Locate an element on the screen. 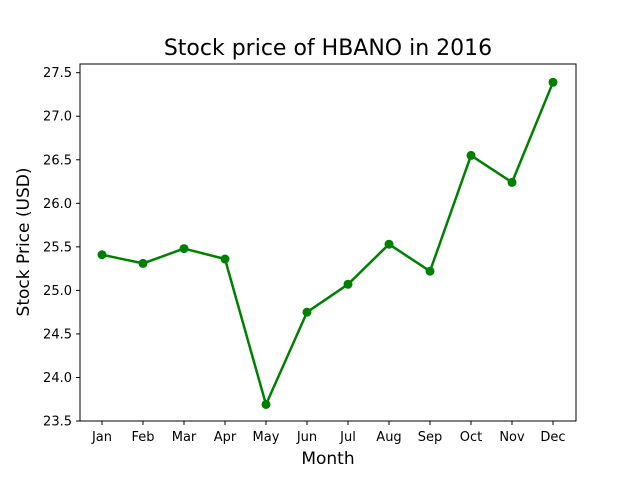  x-axis-label: Month is located at coordinates (327, 459).